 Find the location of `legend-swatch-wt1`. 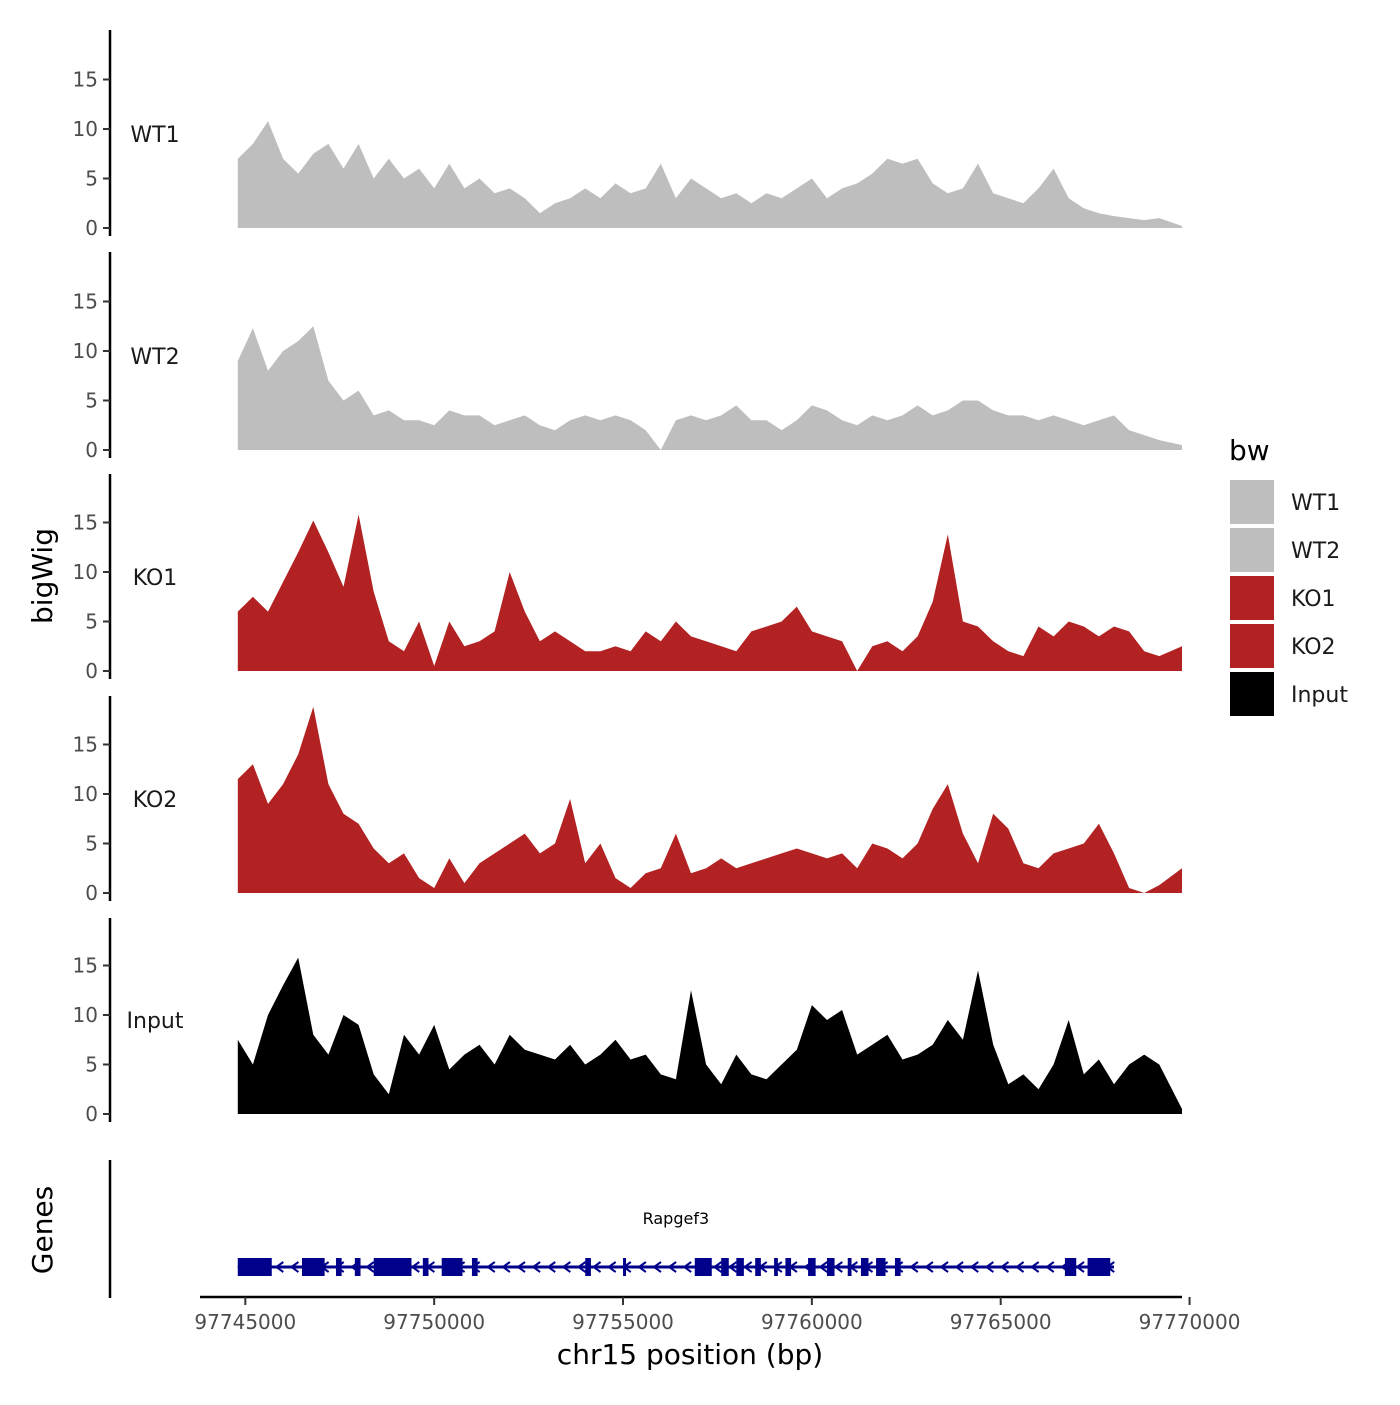

legend-swatch-wt1 is located at coordinates (1252, 502).